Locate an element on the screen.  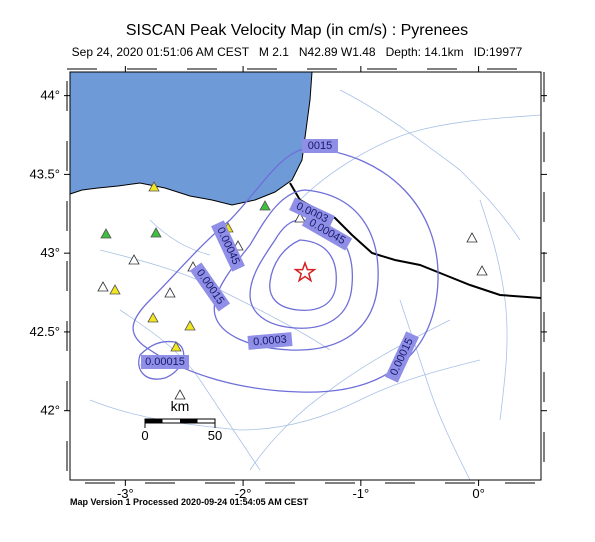
contour-label: 0.0003 is located at coordinates (270, 340).